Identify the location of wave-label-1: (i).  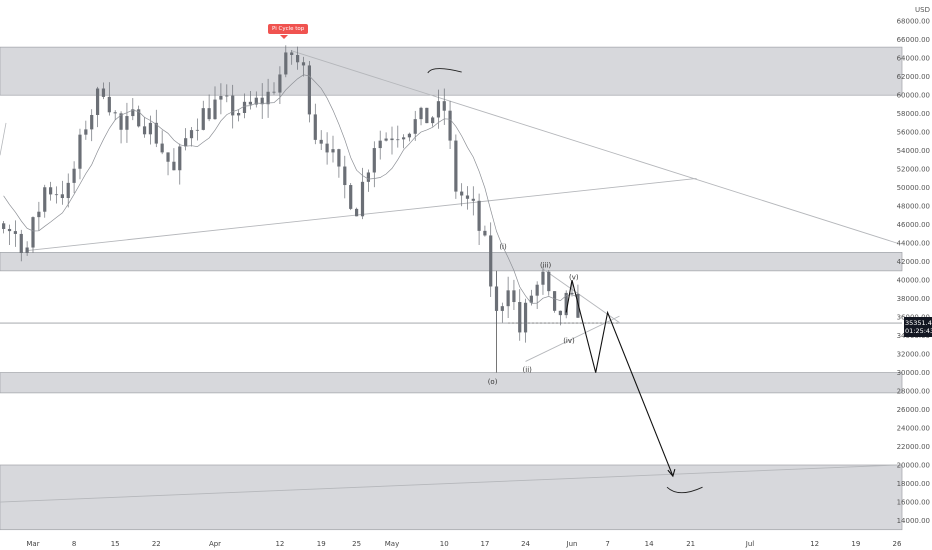
(503, 247).